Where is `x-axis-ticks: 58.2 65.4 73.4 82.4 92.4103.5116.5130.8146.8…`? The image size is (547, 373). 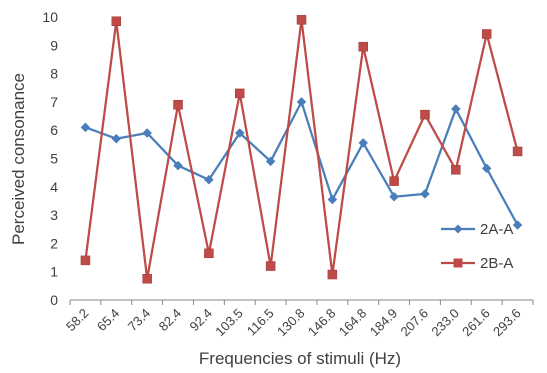 x-axis-ticks: 58.2 65.4 73.4 82.4 92.4103.5116.5130.8146.8… is located at coordinates (298, 320).